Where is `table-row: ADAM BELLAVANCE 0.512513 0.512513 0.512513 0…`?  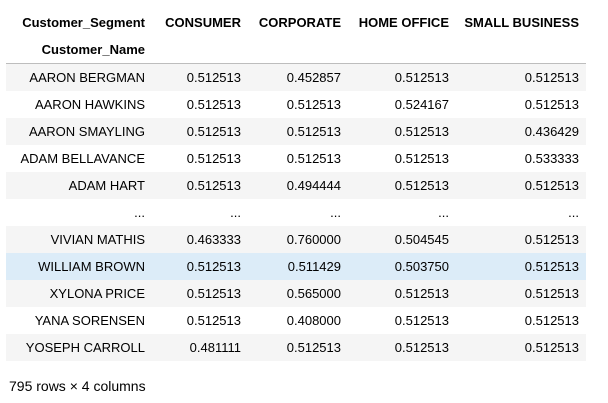
table-row: ADAM BELLAVANCE 0.512513 0.512513 0.512513 0… is located at coordinates (296, 158).